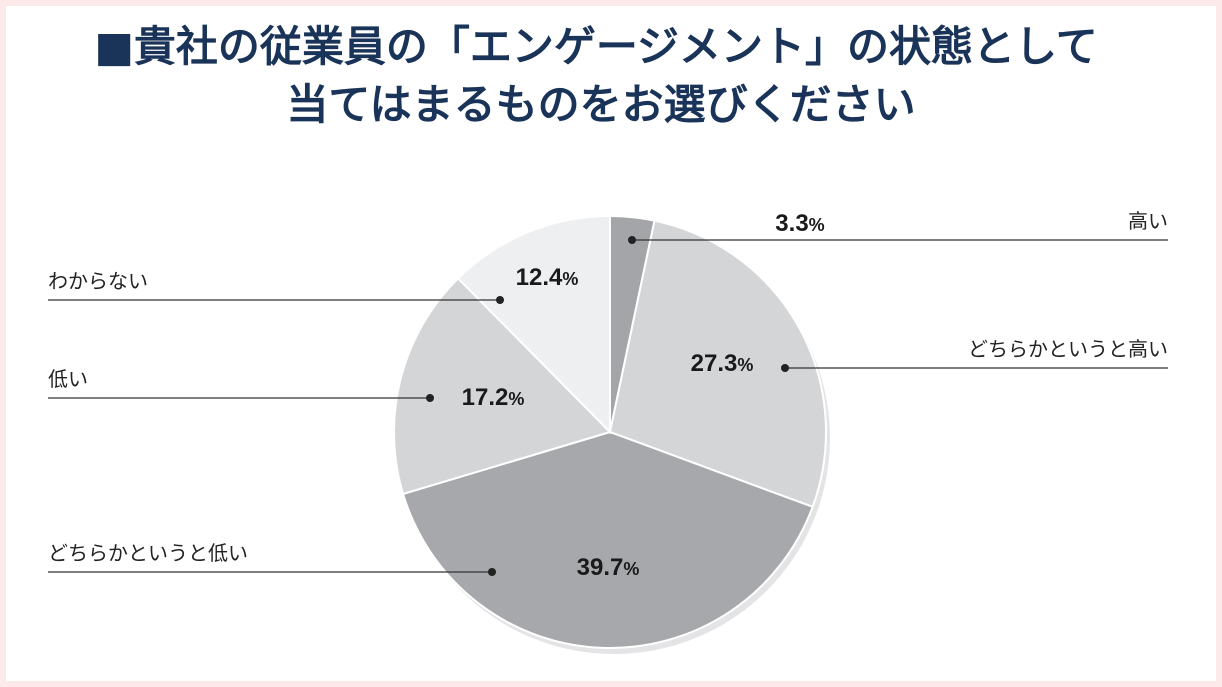  I want to click on slice-value-label: 12.4%, so click(547, 277).